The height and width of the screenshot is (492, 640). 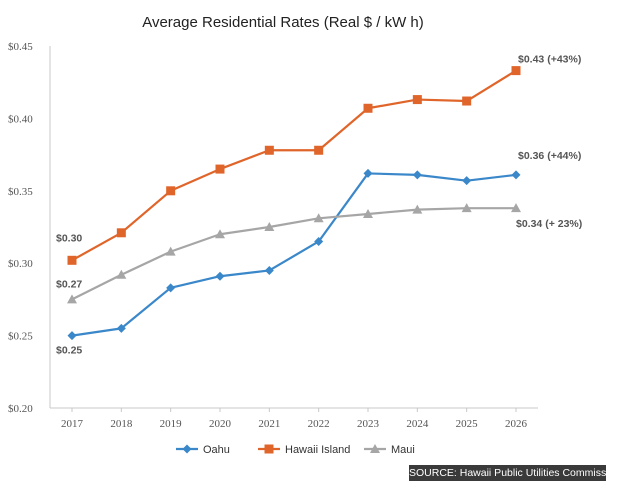 What do you see at coordinates (220, 424) in the screenshot?
I see `x-tick-label: 2020` at bounding box center [220, 424].